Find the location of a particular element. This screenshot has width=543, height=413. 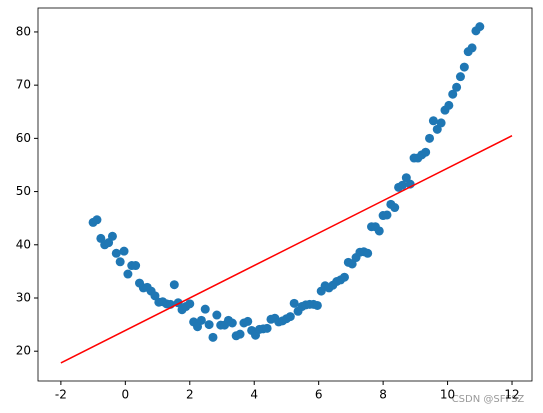

y-tick-label: 40 is located at coordinates (23, 244).